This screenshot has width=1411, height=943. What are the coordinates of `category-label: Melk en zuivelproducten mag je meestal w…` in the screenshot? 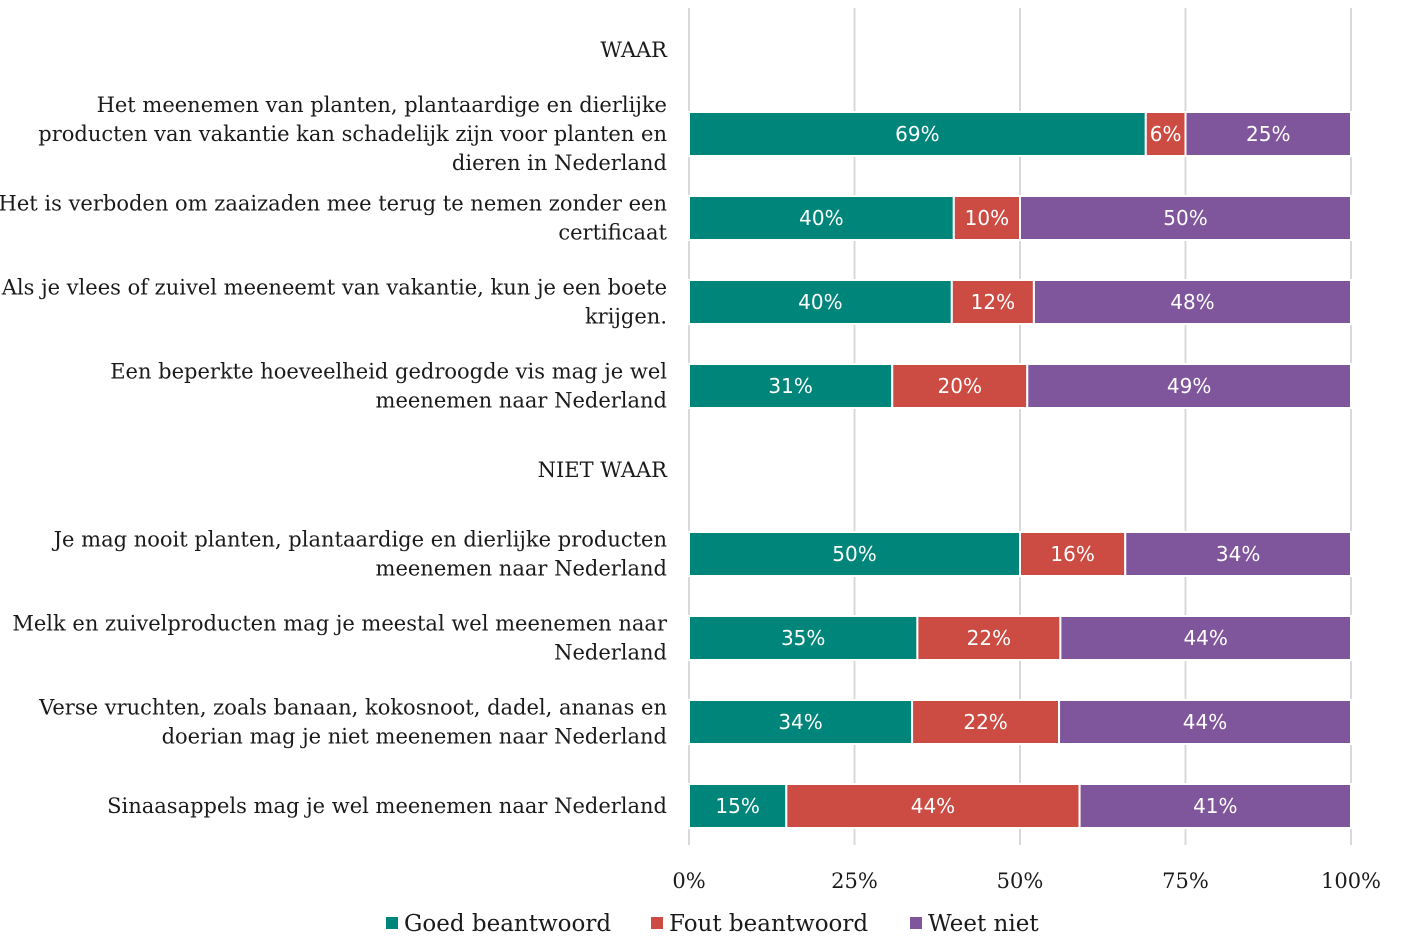 It's located at (340, 638).